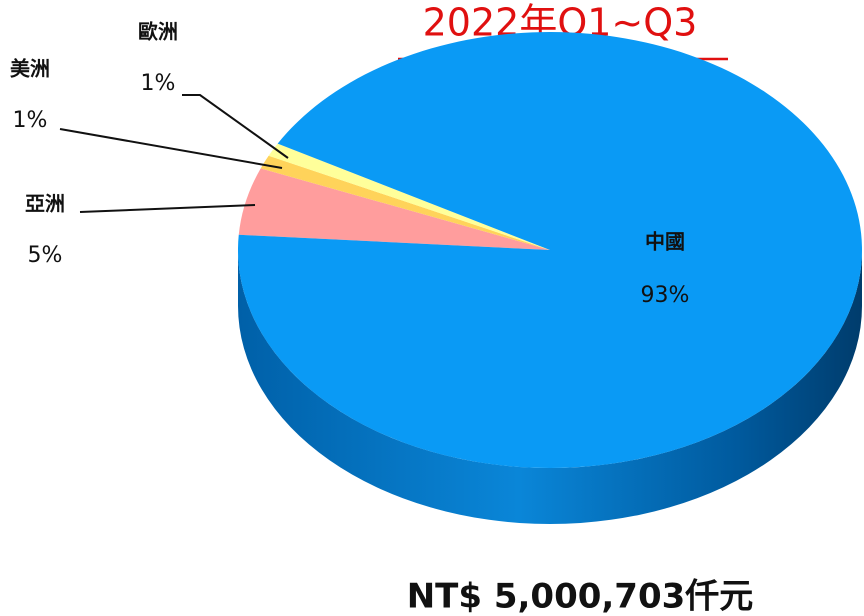 This screenshot has height=616, width=864. Describe the element at coordinates (30, 69) in the screenshot. I see `category-label: 美洲` at that location.